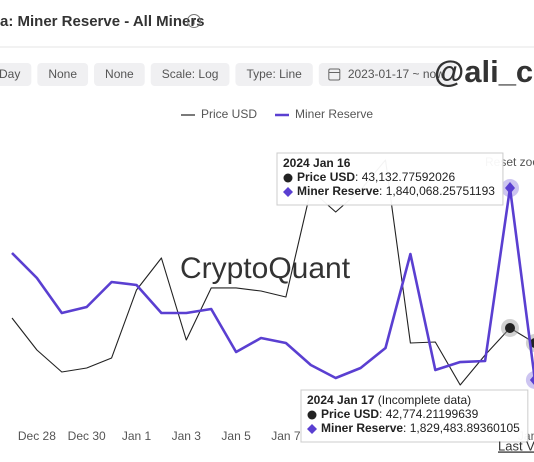 The width and height of the screenshot is (534, 462). I want to click on tooltip-value: 1,840,068.25751193, so click(441, 191).